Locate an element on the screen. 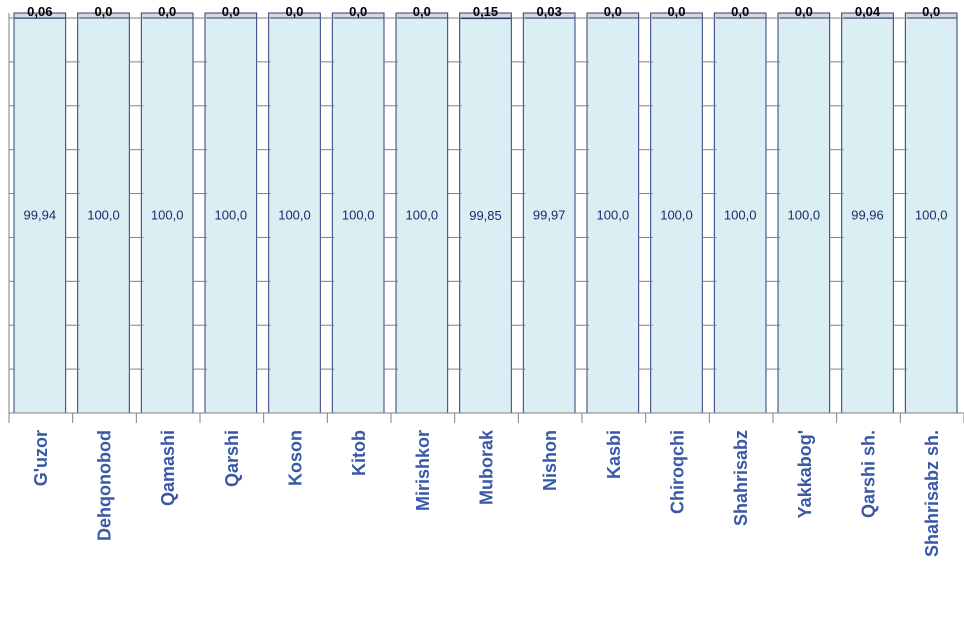  category-label-14: Shahrisabz sh. is located at coordinates (932, 493).